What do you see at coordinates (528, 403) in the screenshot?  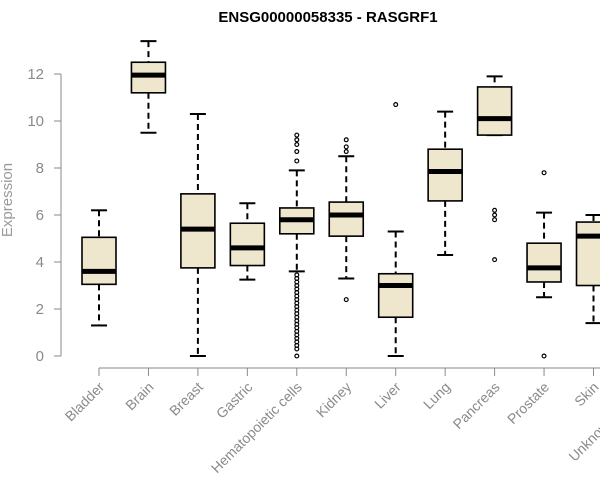 I see `x-tick-label: Prostate` at bounding box center [528, 403].